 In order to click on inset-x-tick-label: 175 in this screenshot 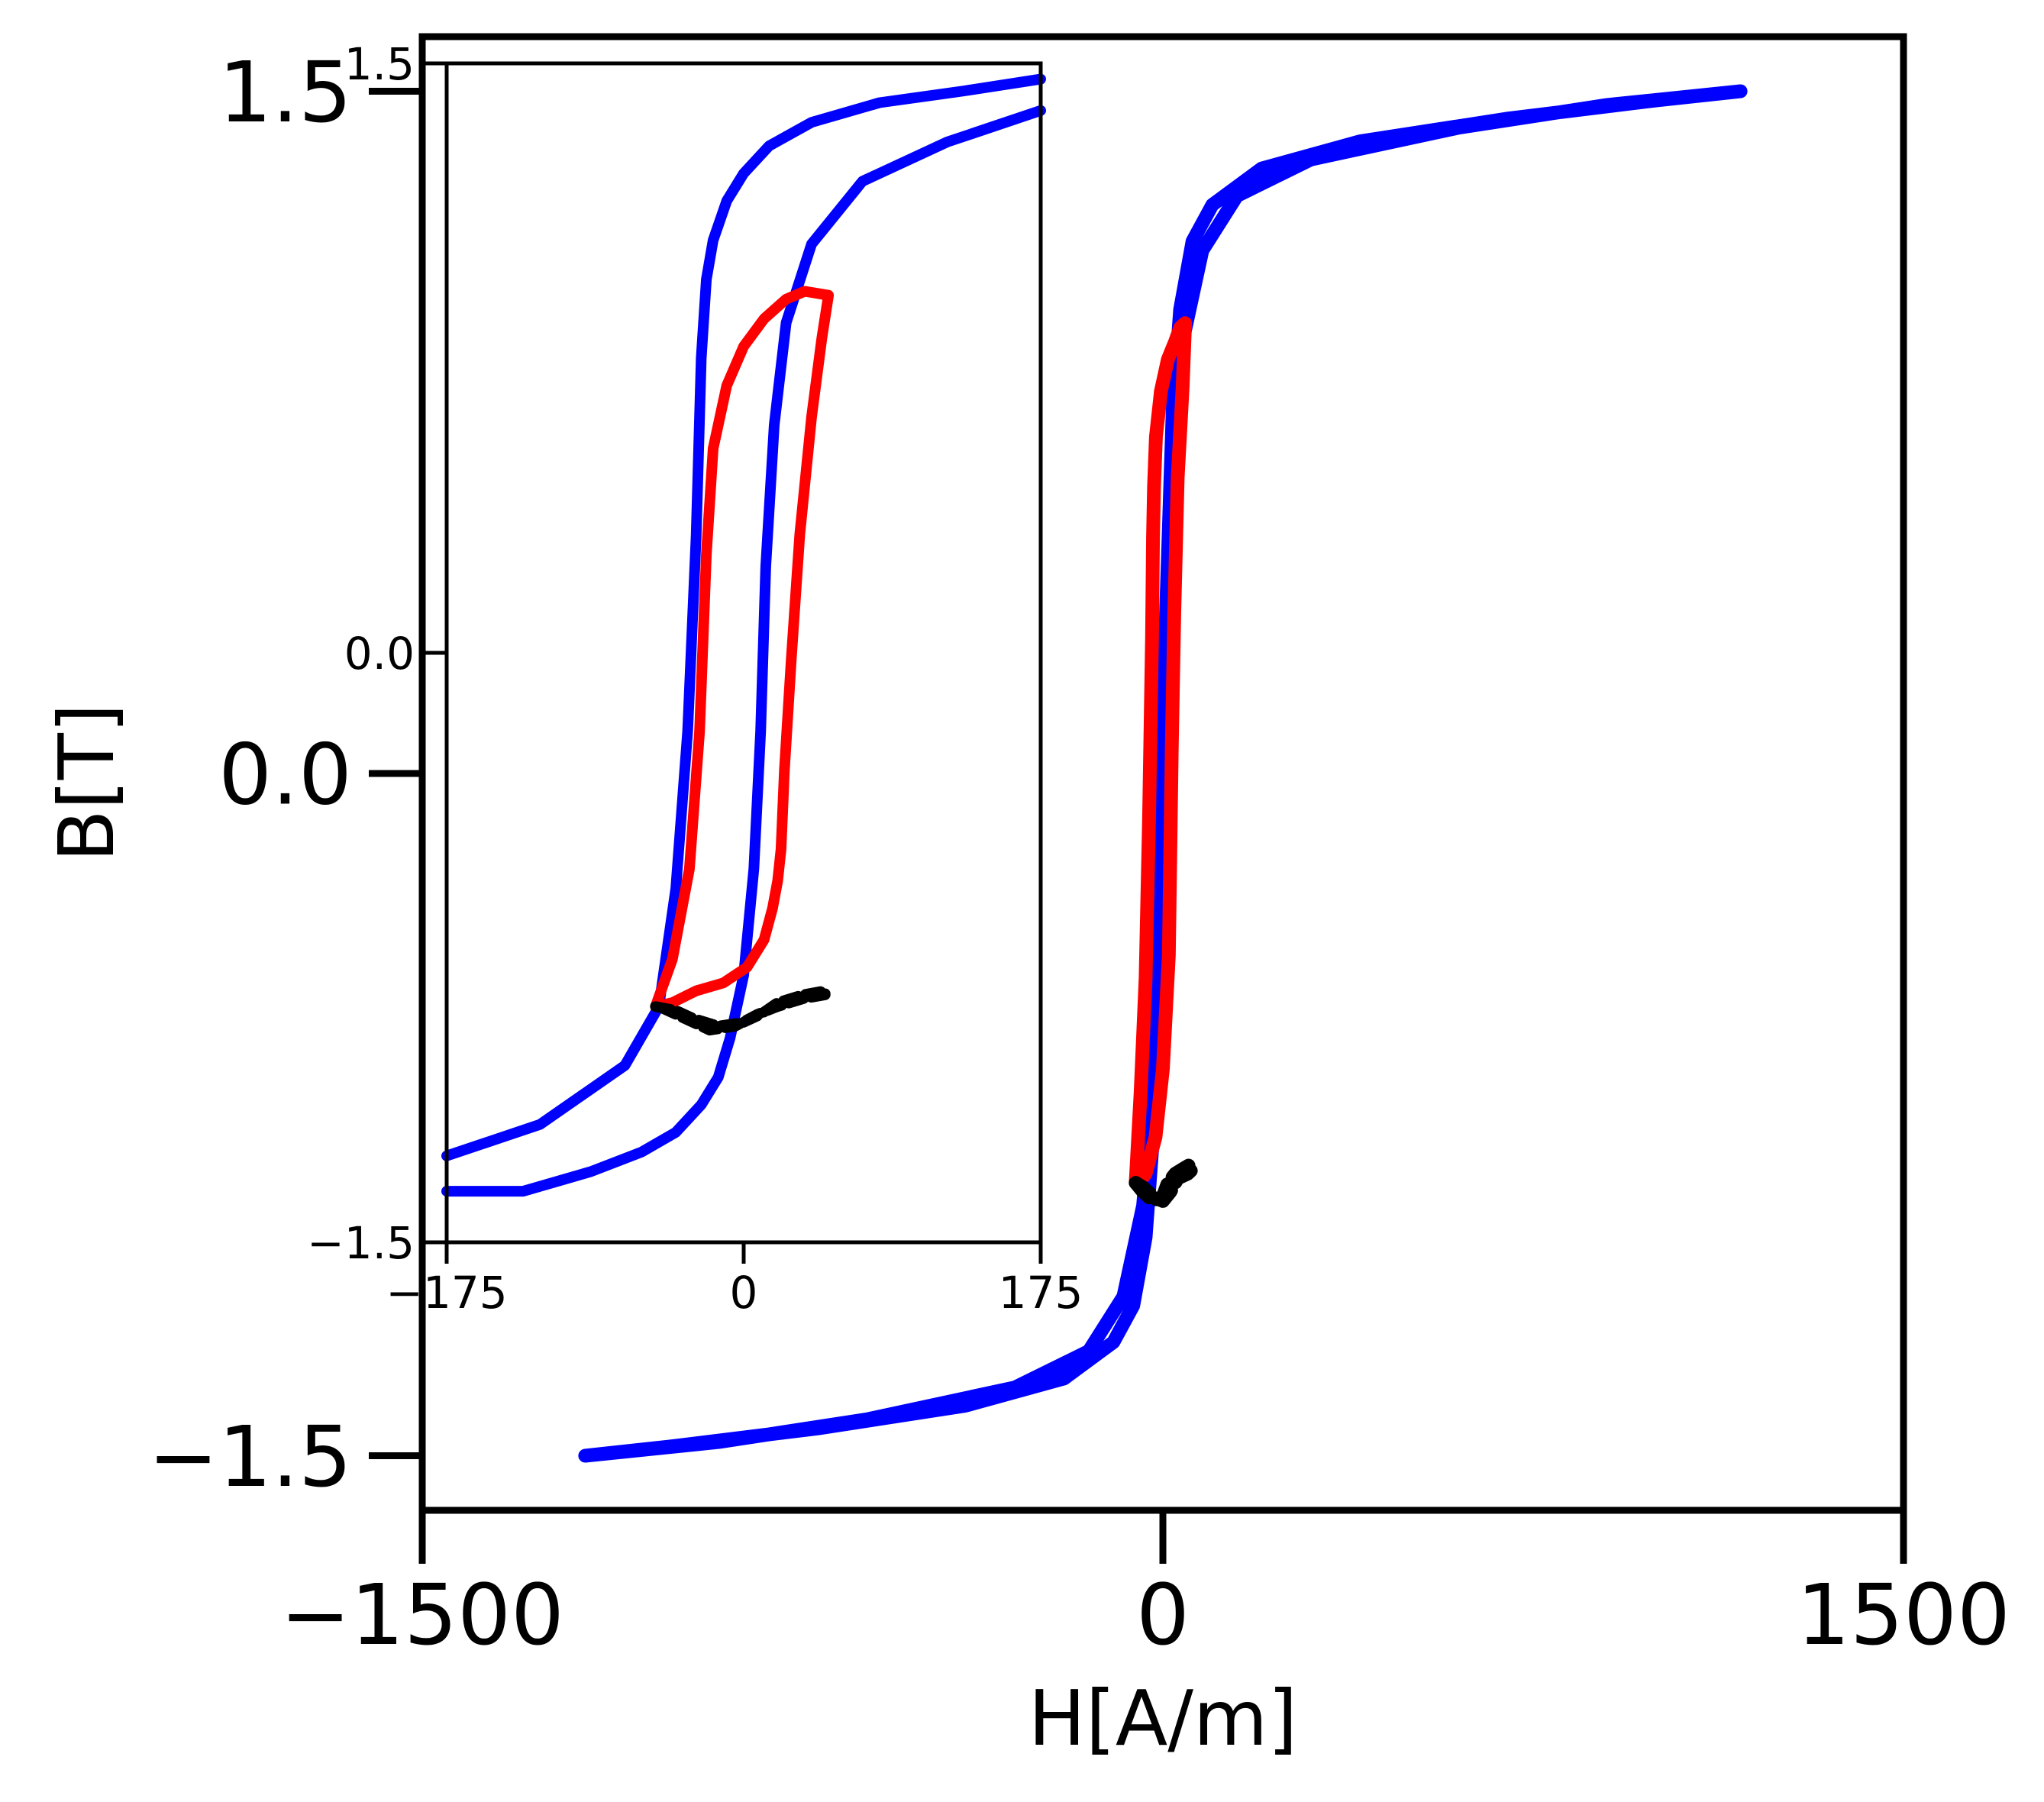, I will do `click(1041, 1293)`.